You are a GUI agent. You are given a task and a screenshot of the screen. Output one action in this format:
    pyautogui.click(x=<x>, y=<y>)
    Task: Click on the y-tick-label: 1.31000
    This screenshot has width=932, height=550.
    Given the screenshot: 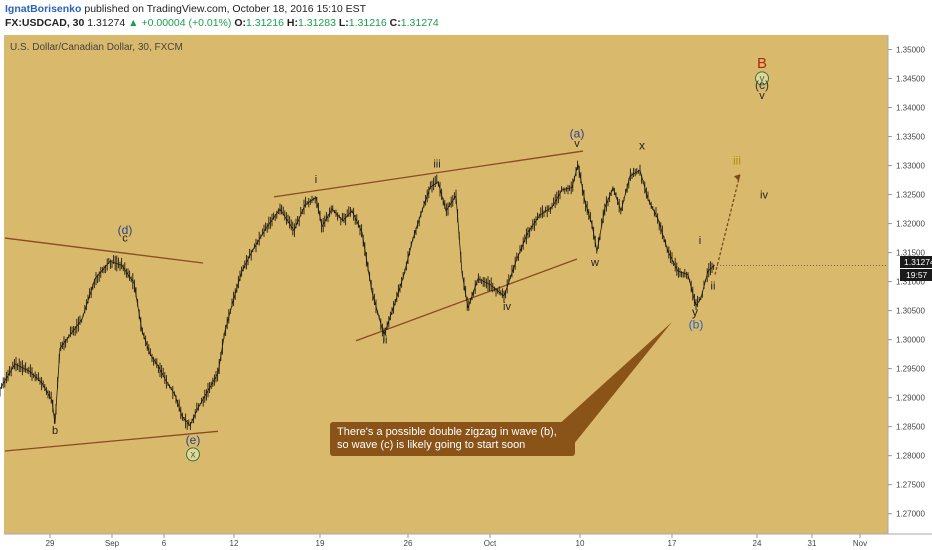 What is the action you would take?
    pyautogui.click(x=910, y=282)
    